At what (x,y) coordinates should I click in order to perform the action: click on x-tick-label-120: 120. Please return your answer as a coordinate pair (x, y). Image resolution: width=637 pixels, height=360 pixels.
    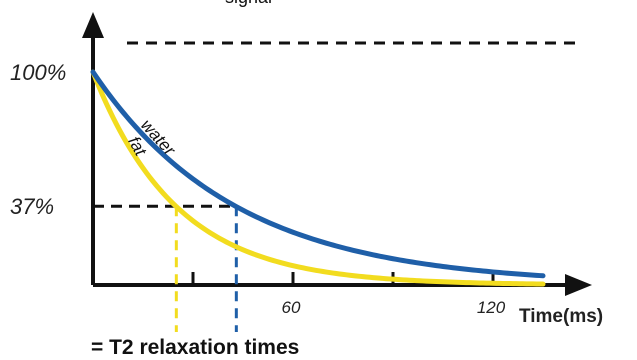
    Looking at the image, I should click on (491, 307).